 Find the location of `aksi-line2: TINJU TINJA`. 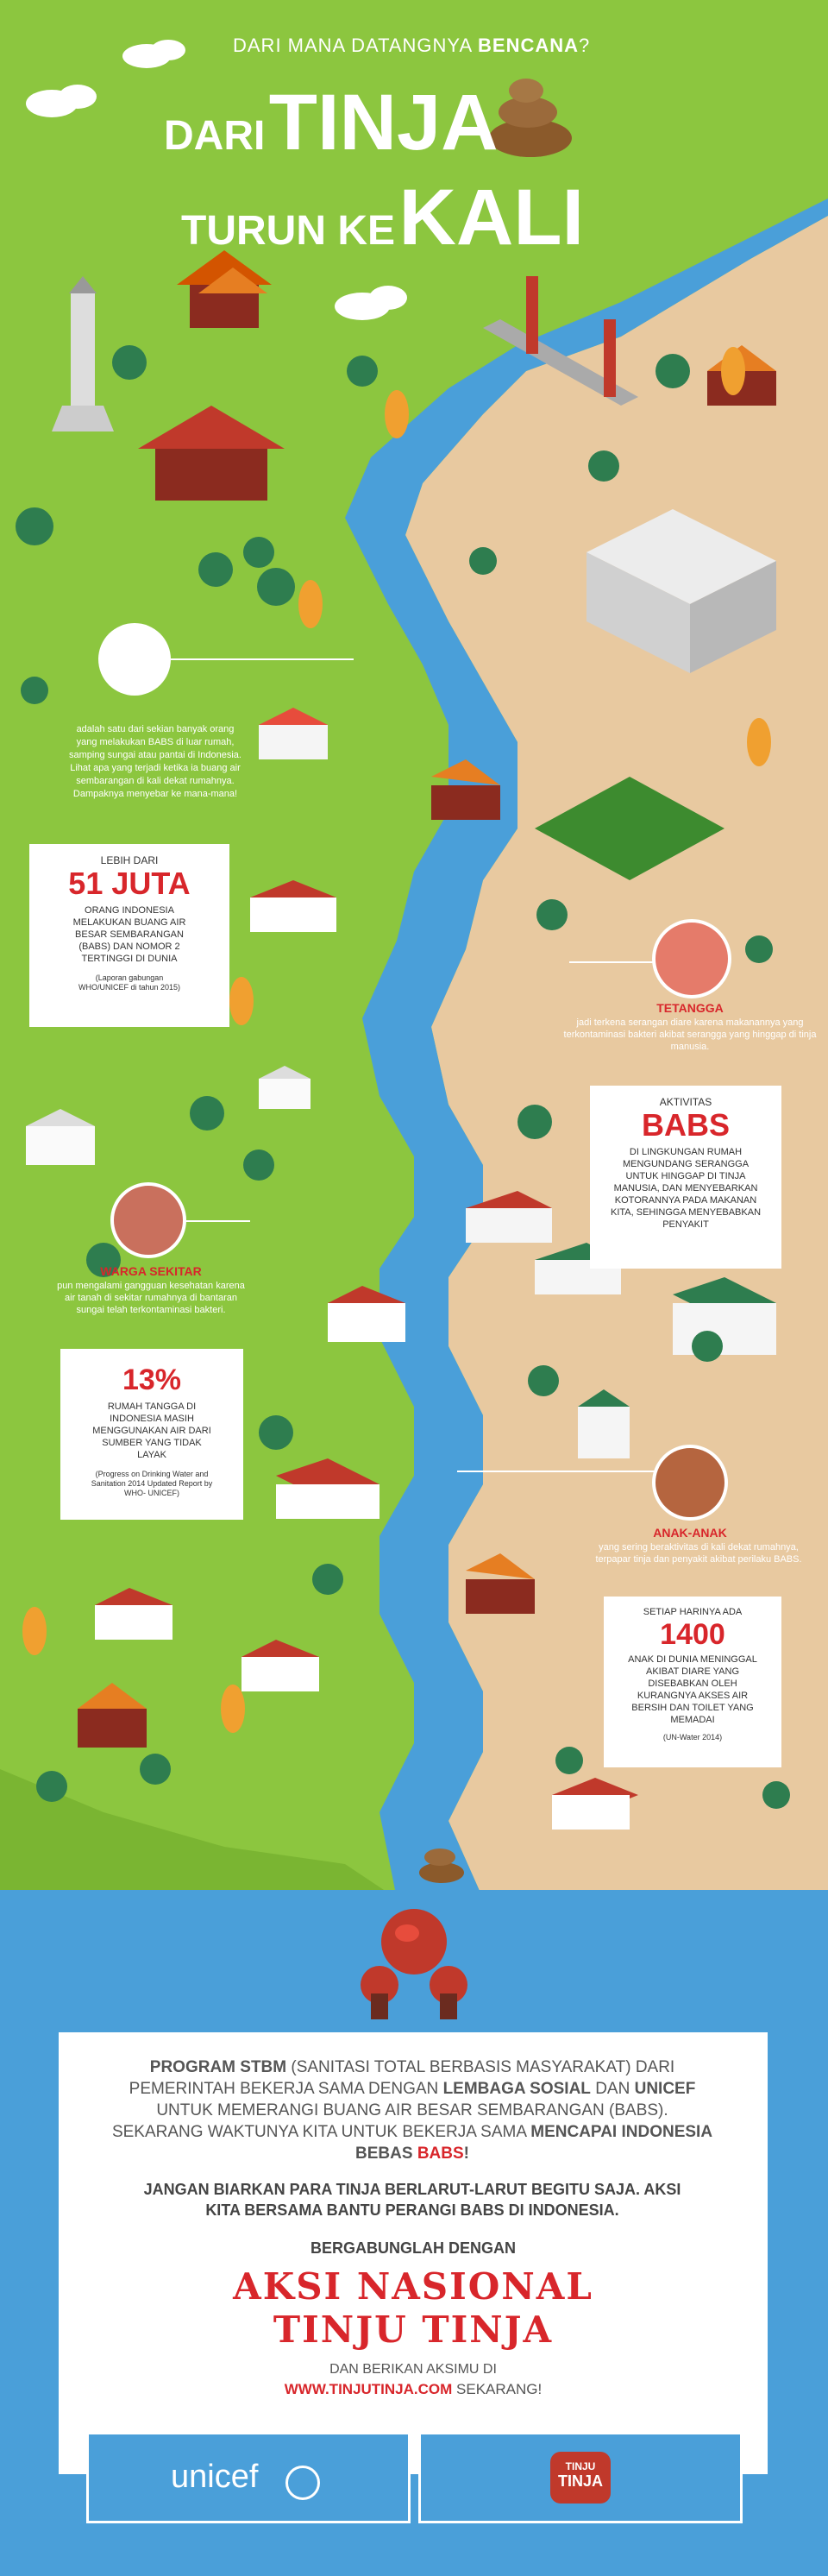

aksi-line2: TINJU TINJA is located at coordinates (414, 2329).